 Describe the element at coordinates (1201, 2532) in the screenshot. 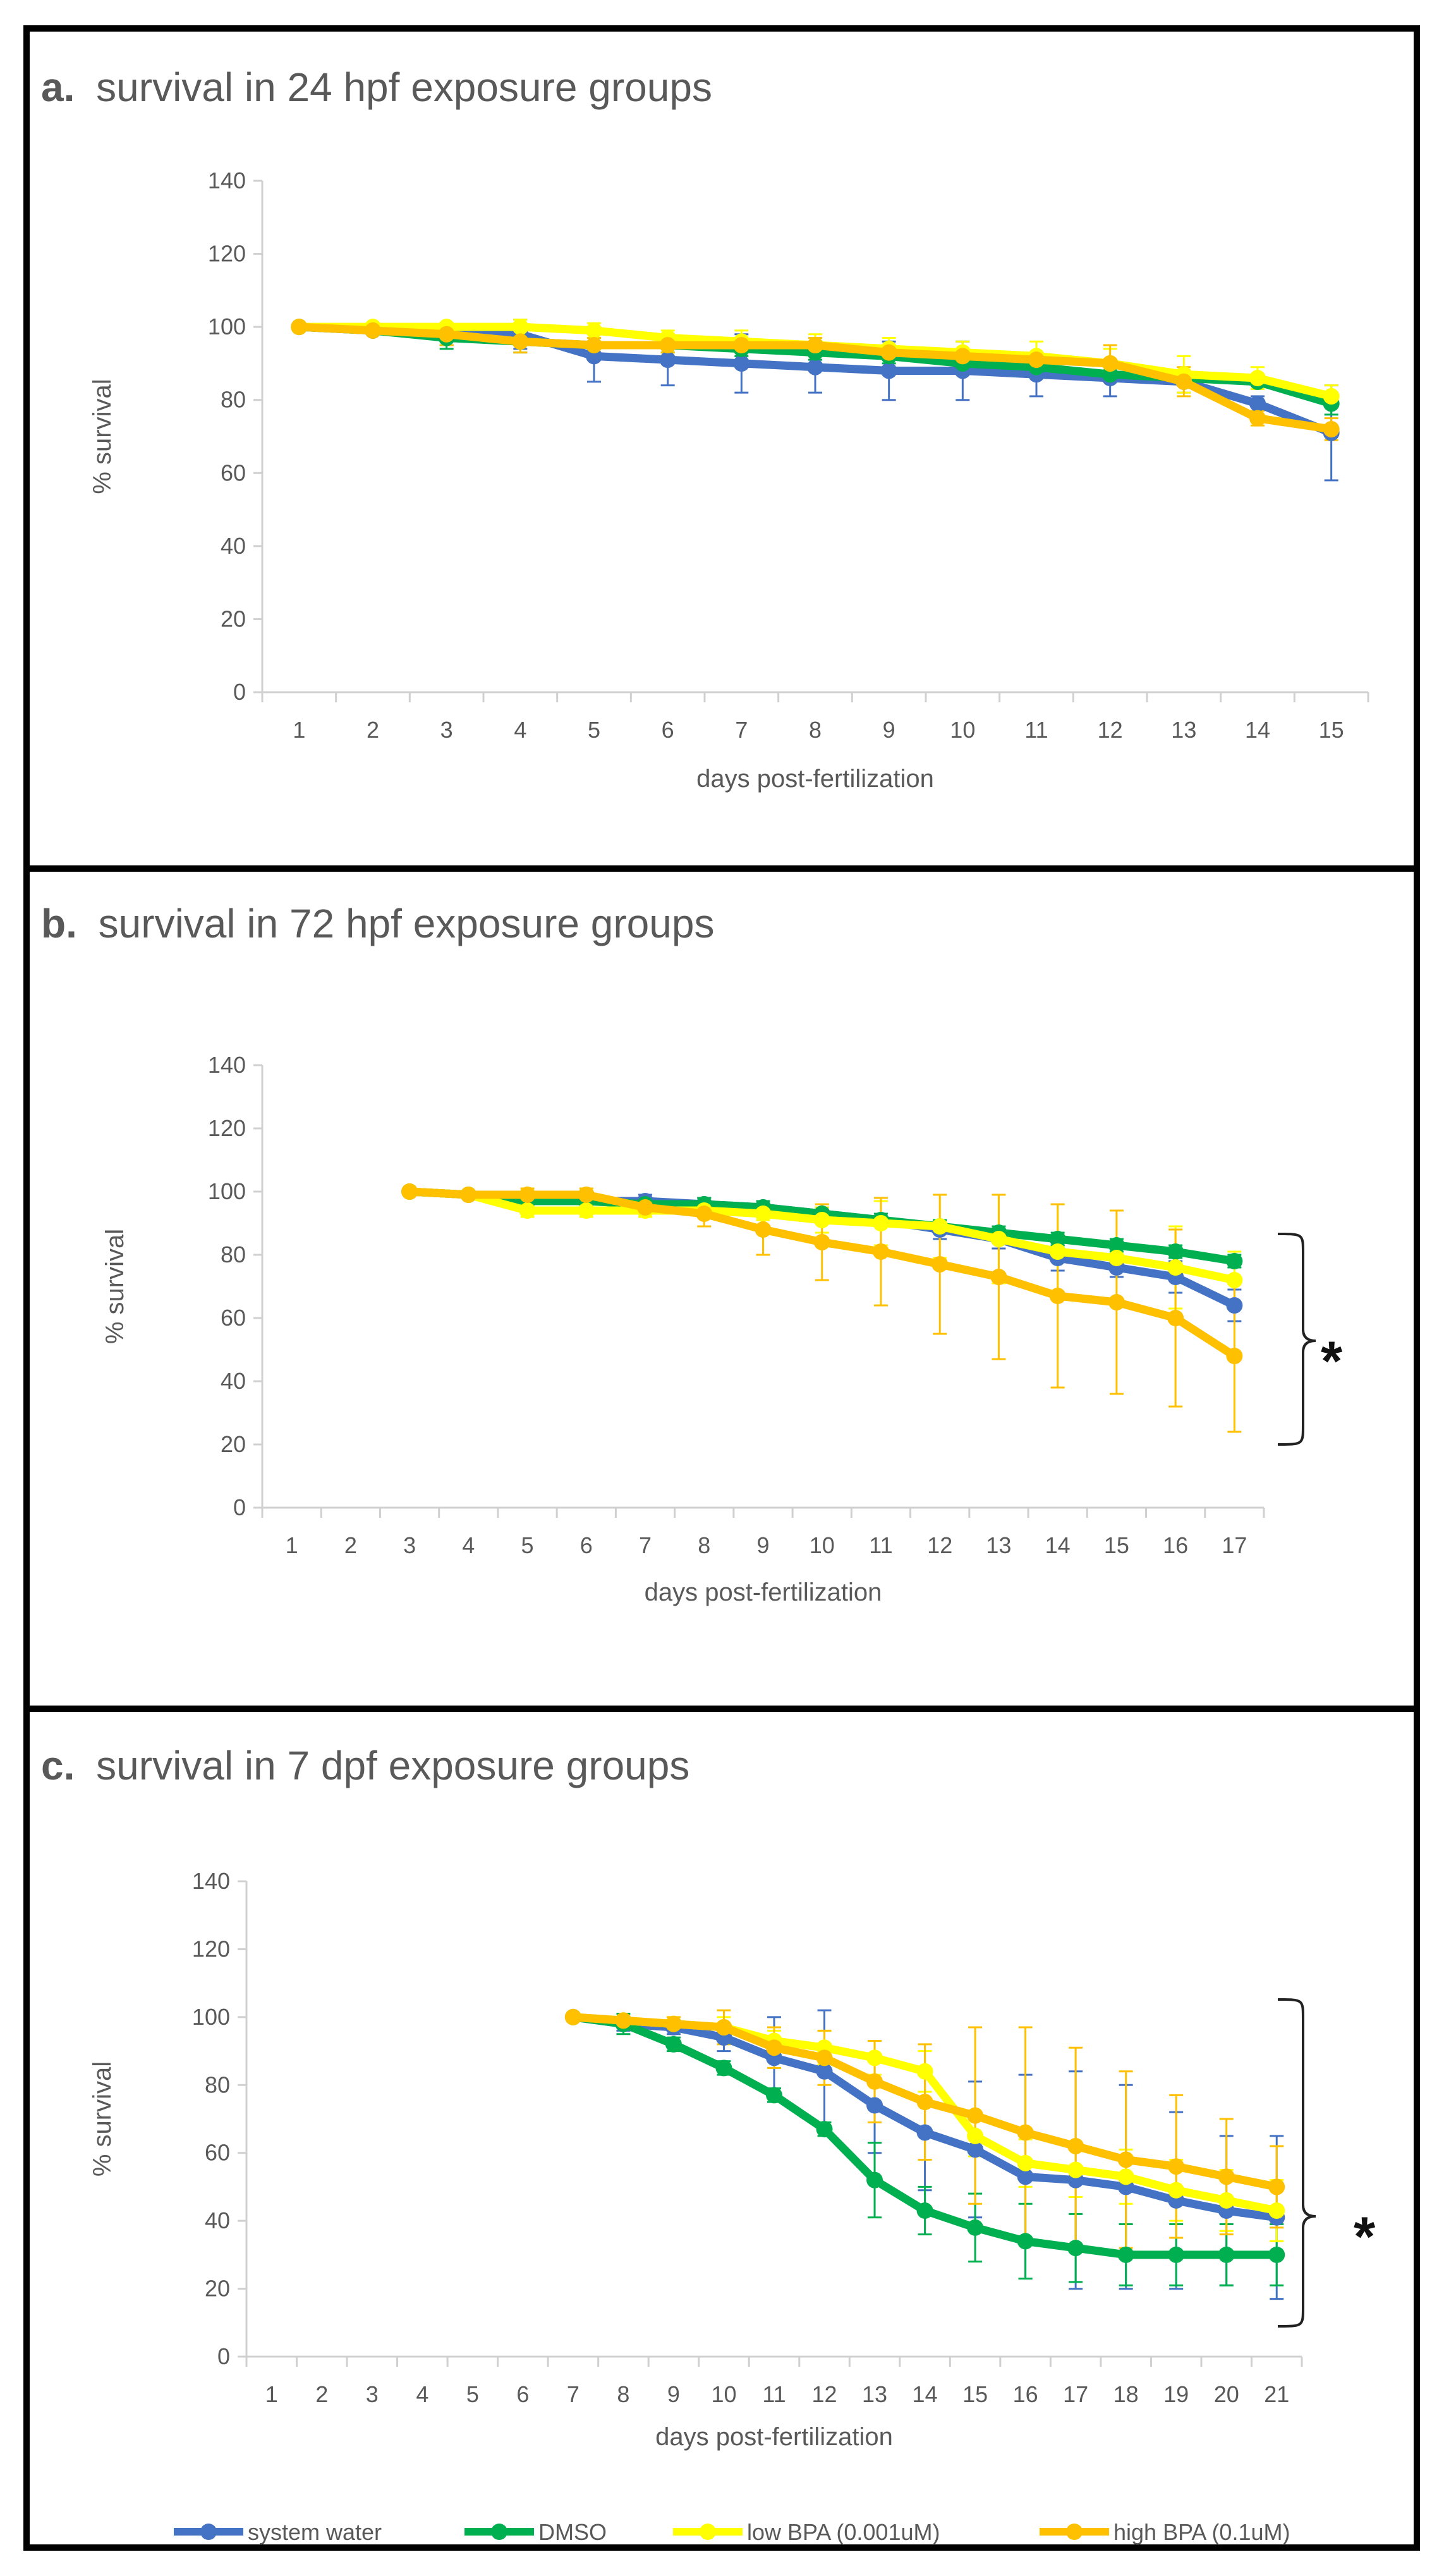

I see `legend-label-high-bpa: high BPA (0.1uM)` at that location.